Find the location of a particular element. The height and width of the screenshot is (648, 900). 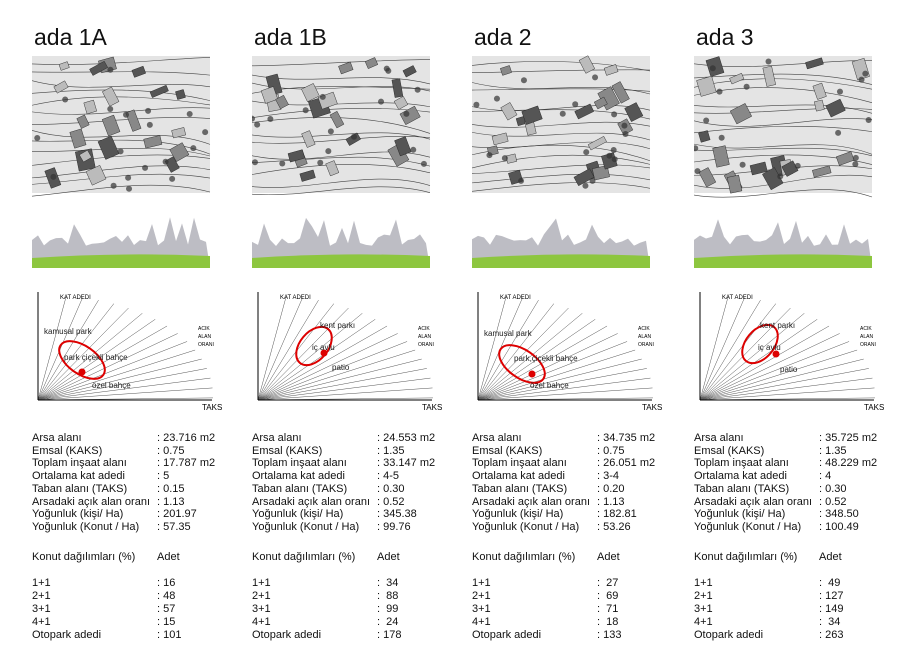

column-title: ada 1A is located at coordinates (70, 37).